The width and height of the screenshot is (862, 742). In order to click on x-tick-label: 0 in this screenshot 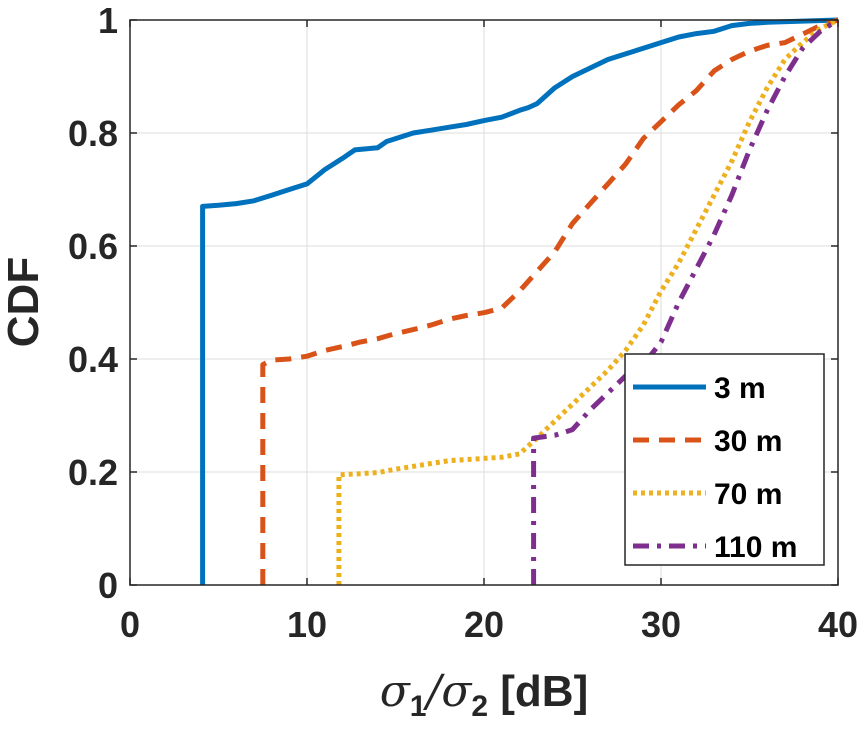, I will do `click(130, 624)`.